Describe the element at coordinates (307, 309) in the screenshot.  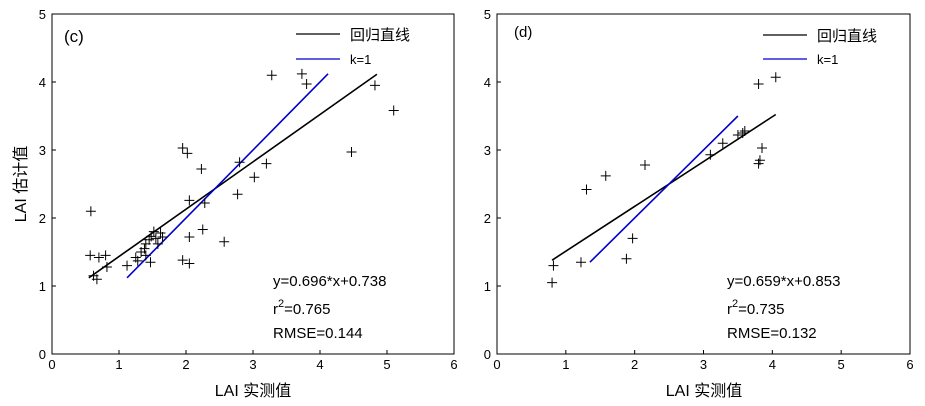
I see `r-squared-value: =0.765` at that location.